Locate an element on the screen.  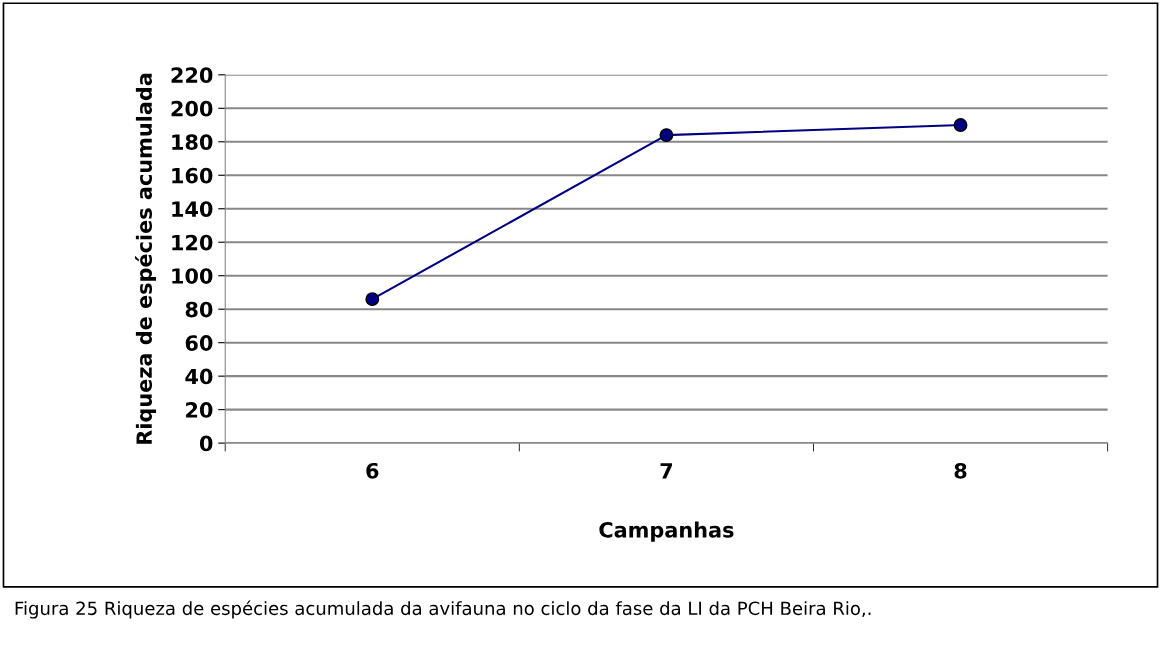
y-tick-label: 0 is located at coordinates (206, 443).